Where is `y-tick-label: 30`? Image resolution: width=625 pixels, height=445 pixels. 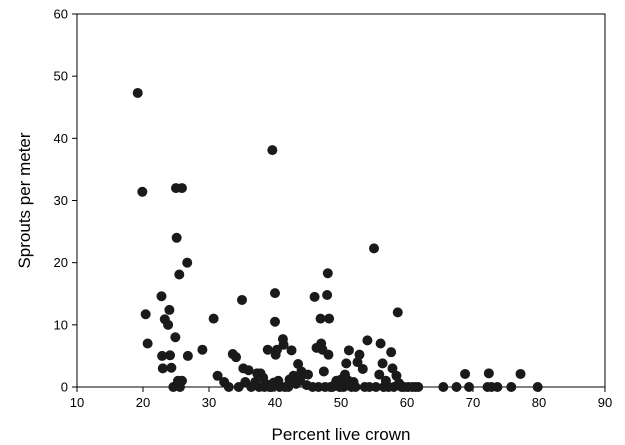
y-tick-label: 30 is located at coordinates (61, 200).